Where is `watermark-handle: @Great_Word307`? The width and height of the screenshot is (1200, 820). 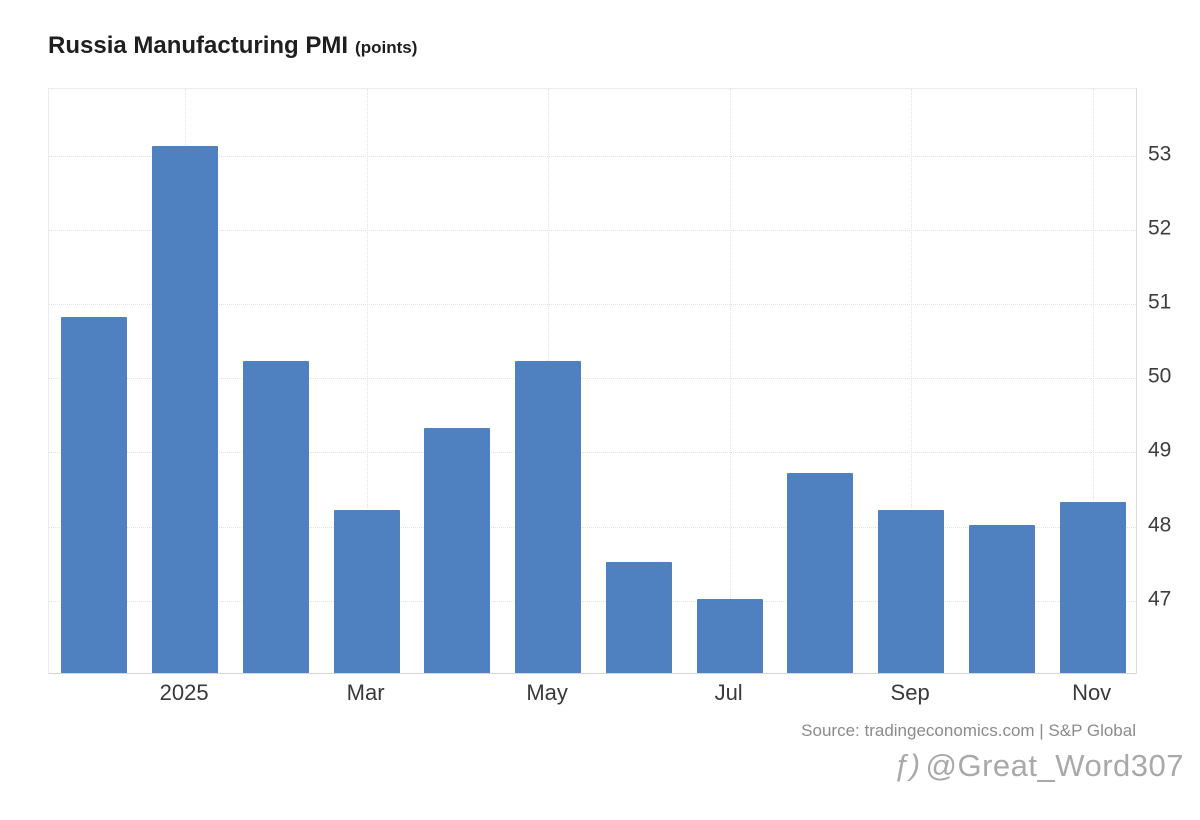 watermark-handle: @Great_Word307 is located at coordinates (1054, 765).